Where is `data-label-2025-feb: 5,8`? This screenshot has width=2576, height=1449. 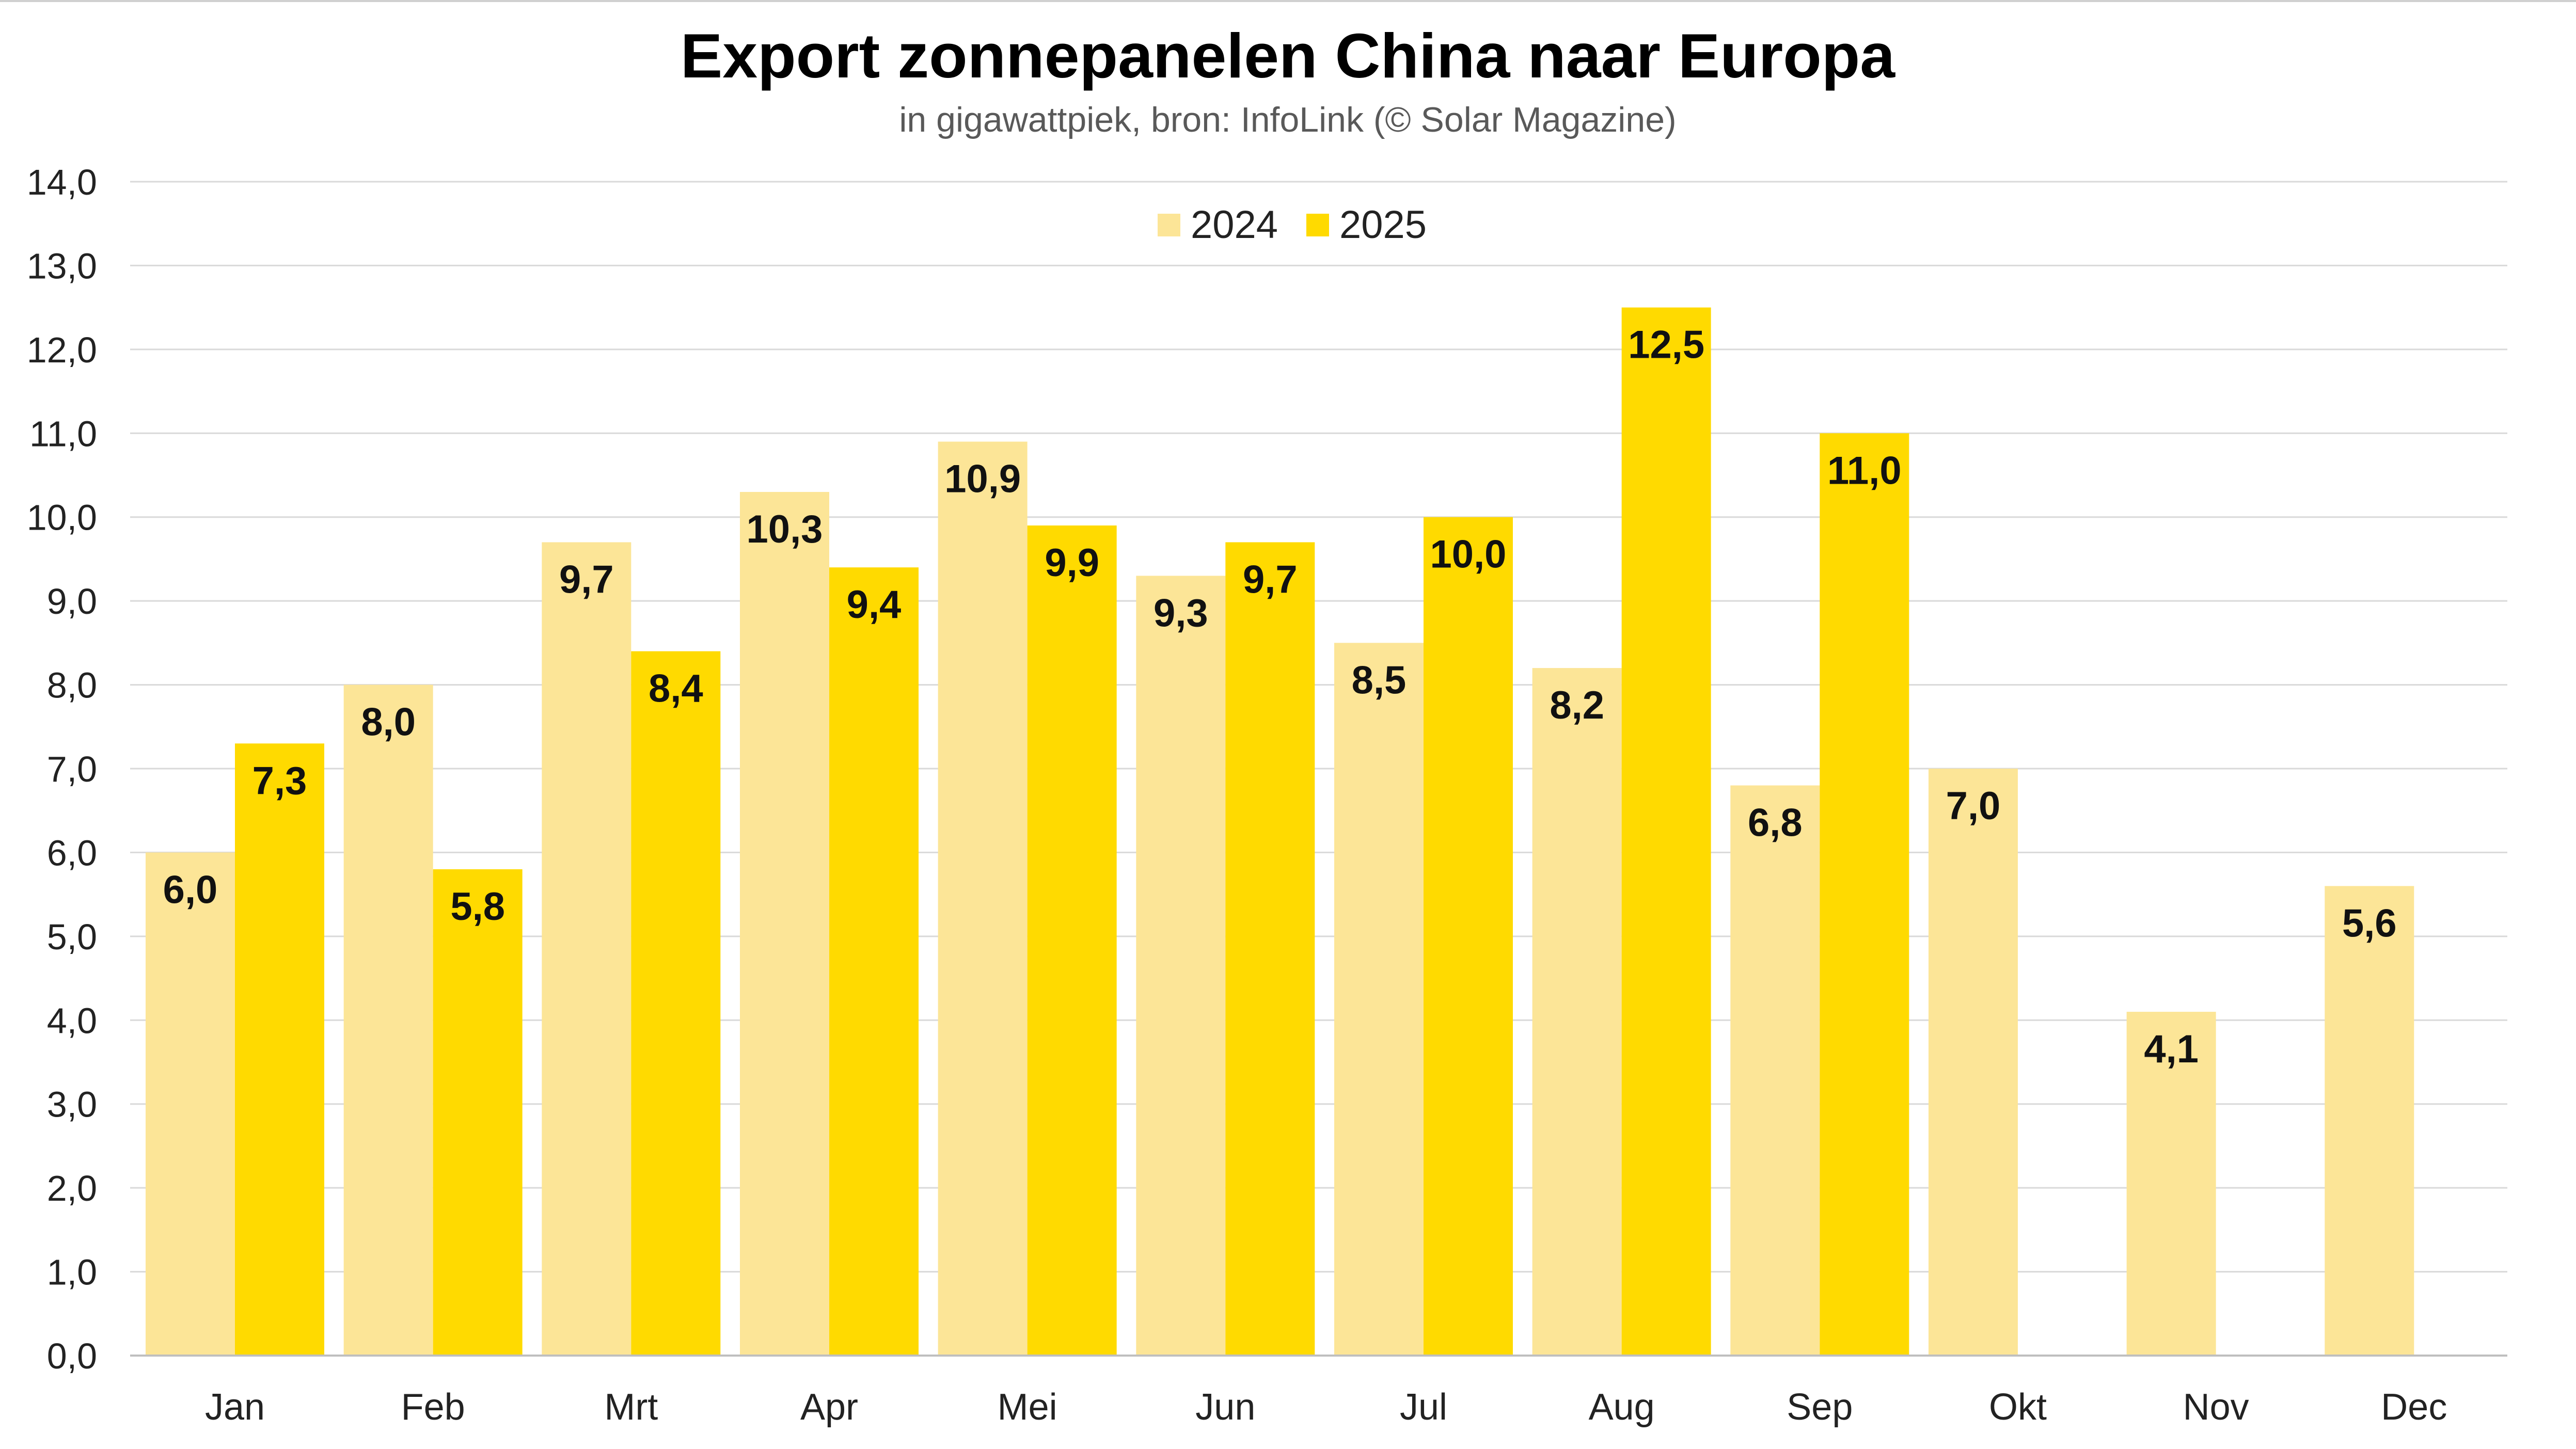 data-label-2025-feb: 5,8 is located at coordinates (477, 907).